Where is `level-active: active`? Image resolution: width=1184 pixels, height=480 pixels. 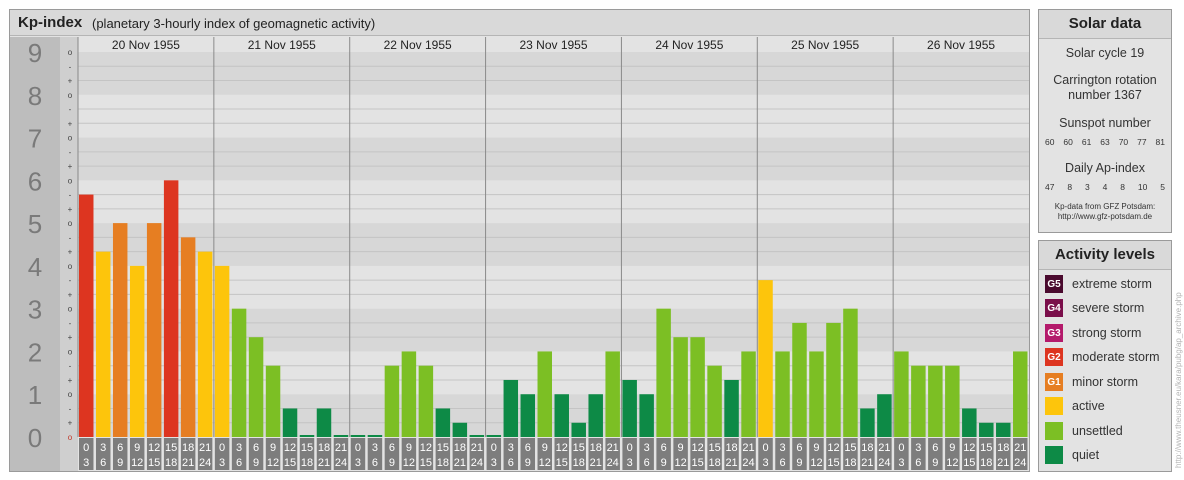 level-active: active is located at coordinates (1075, 406).